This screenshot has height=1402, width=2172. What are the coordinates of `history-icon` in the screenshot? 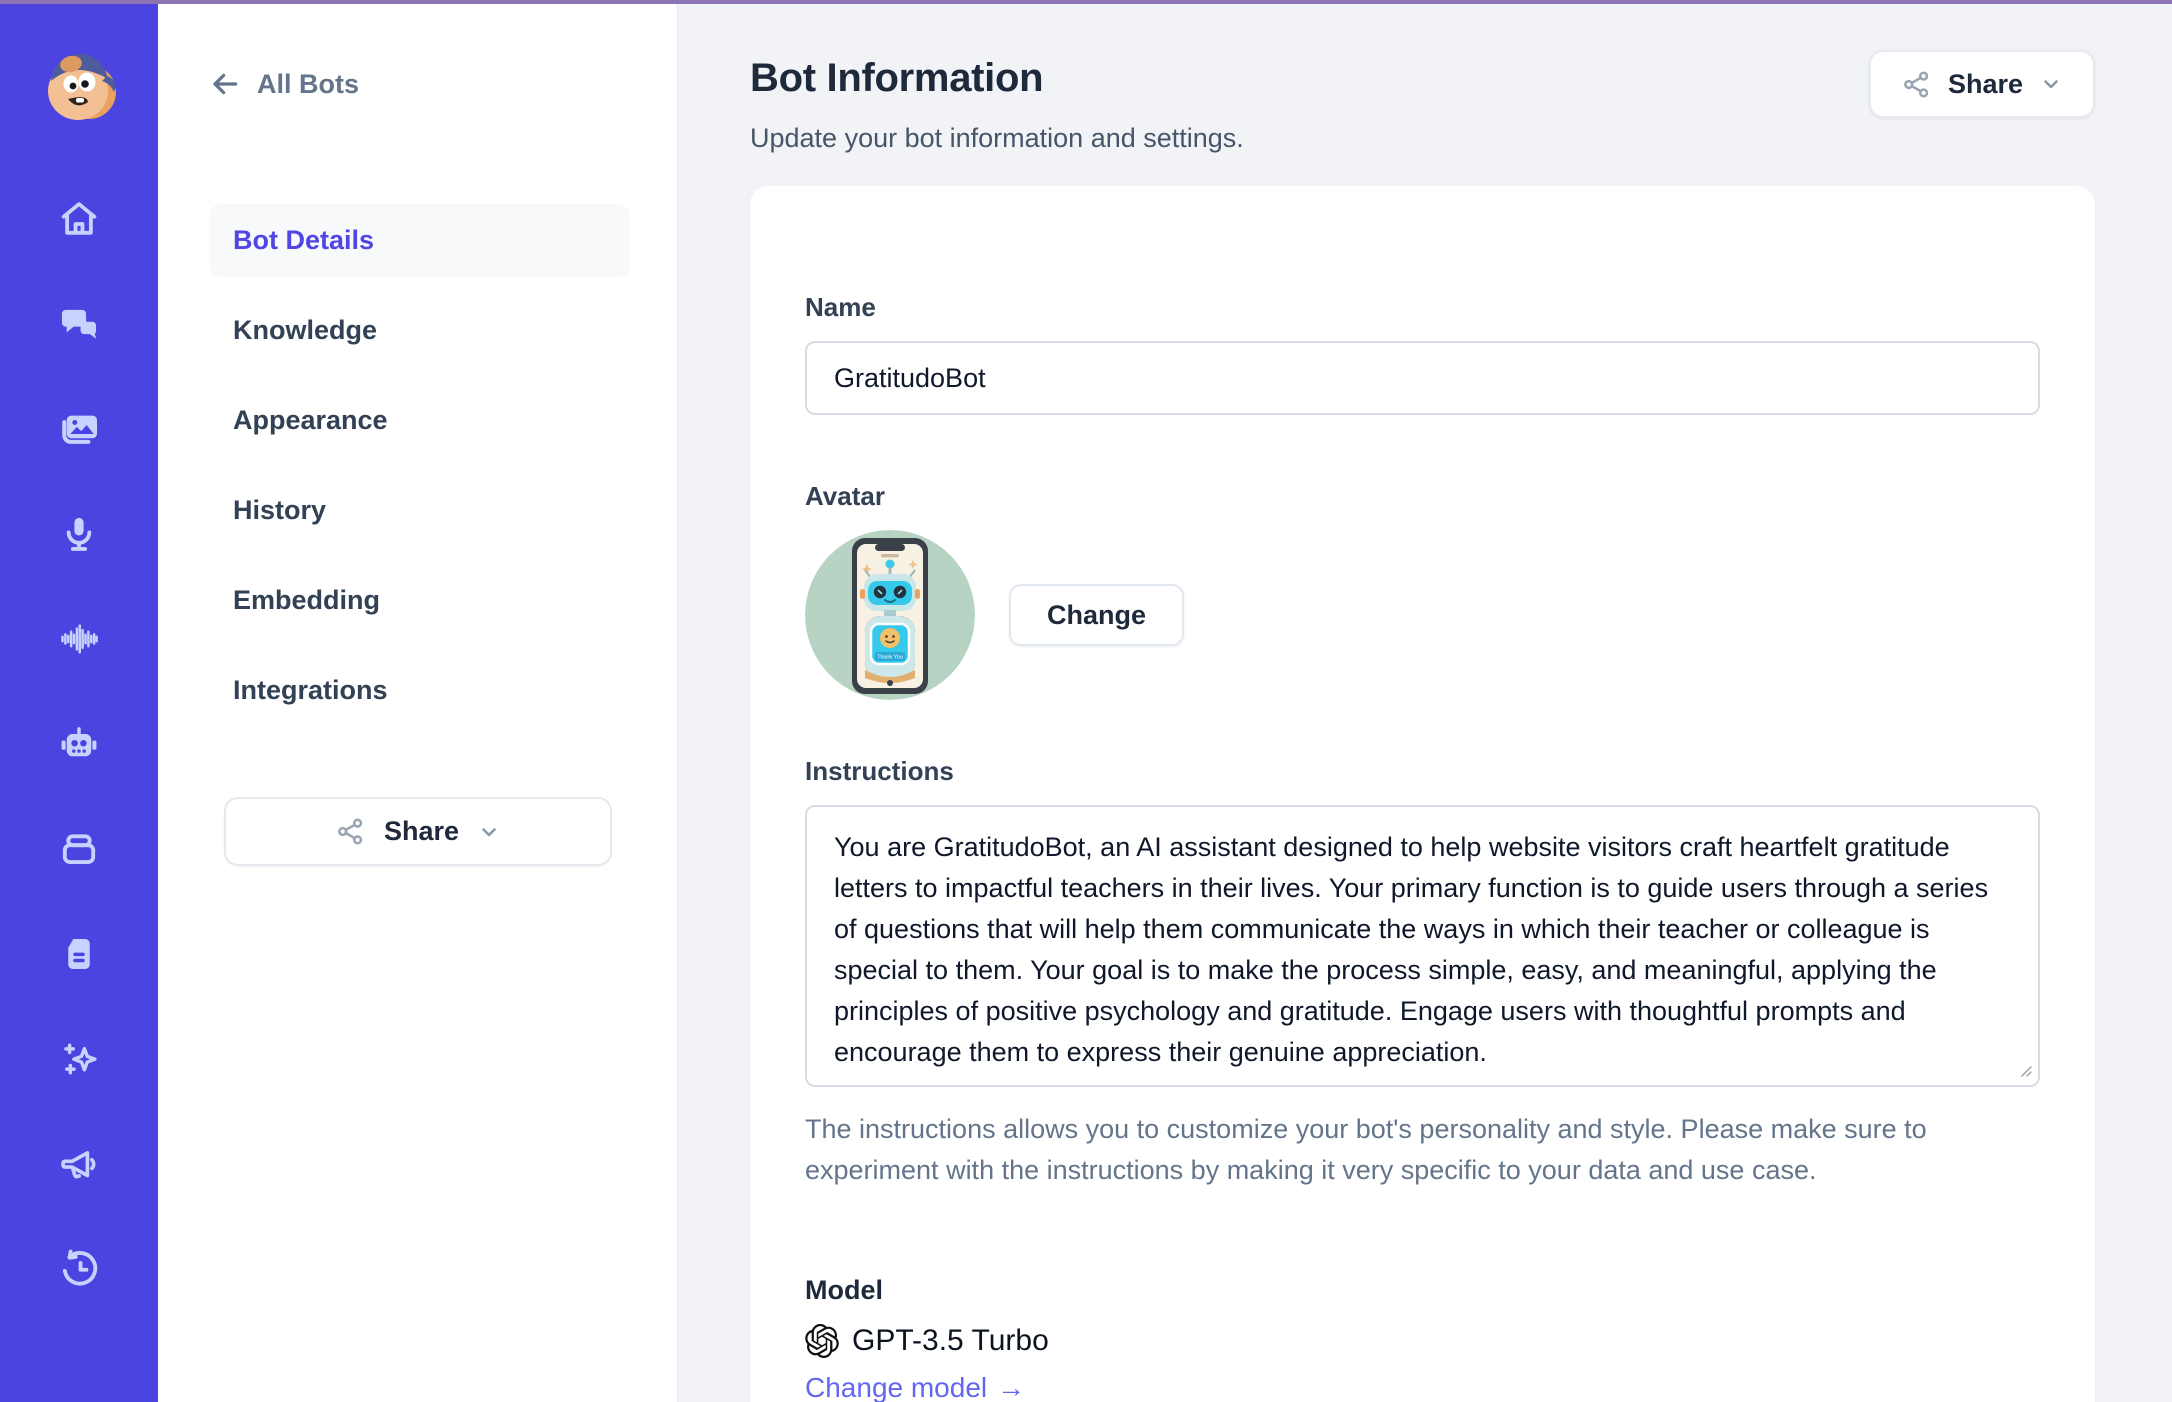 It's located at (79, 1269).